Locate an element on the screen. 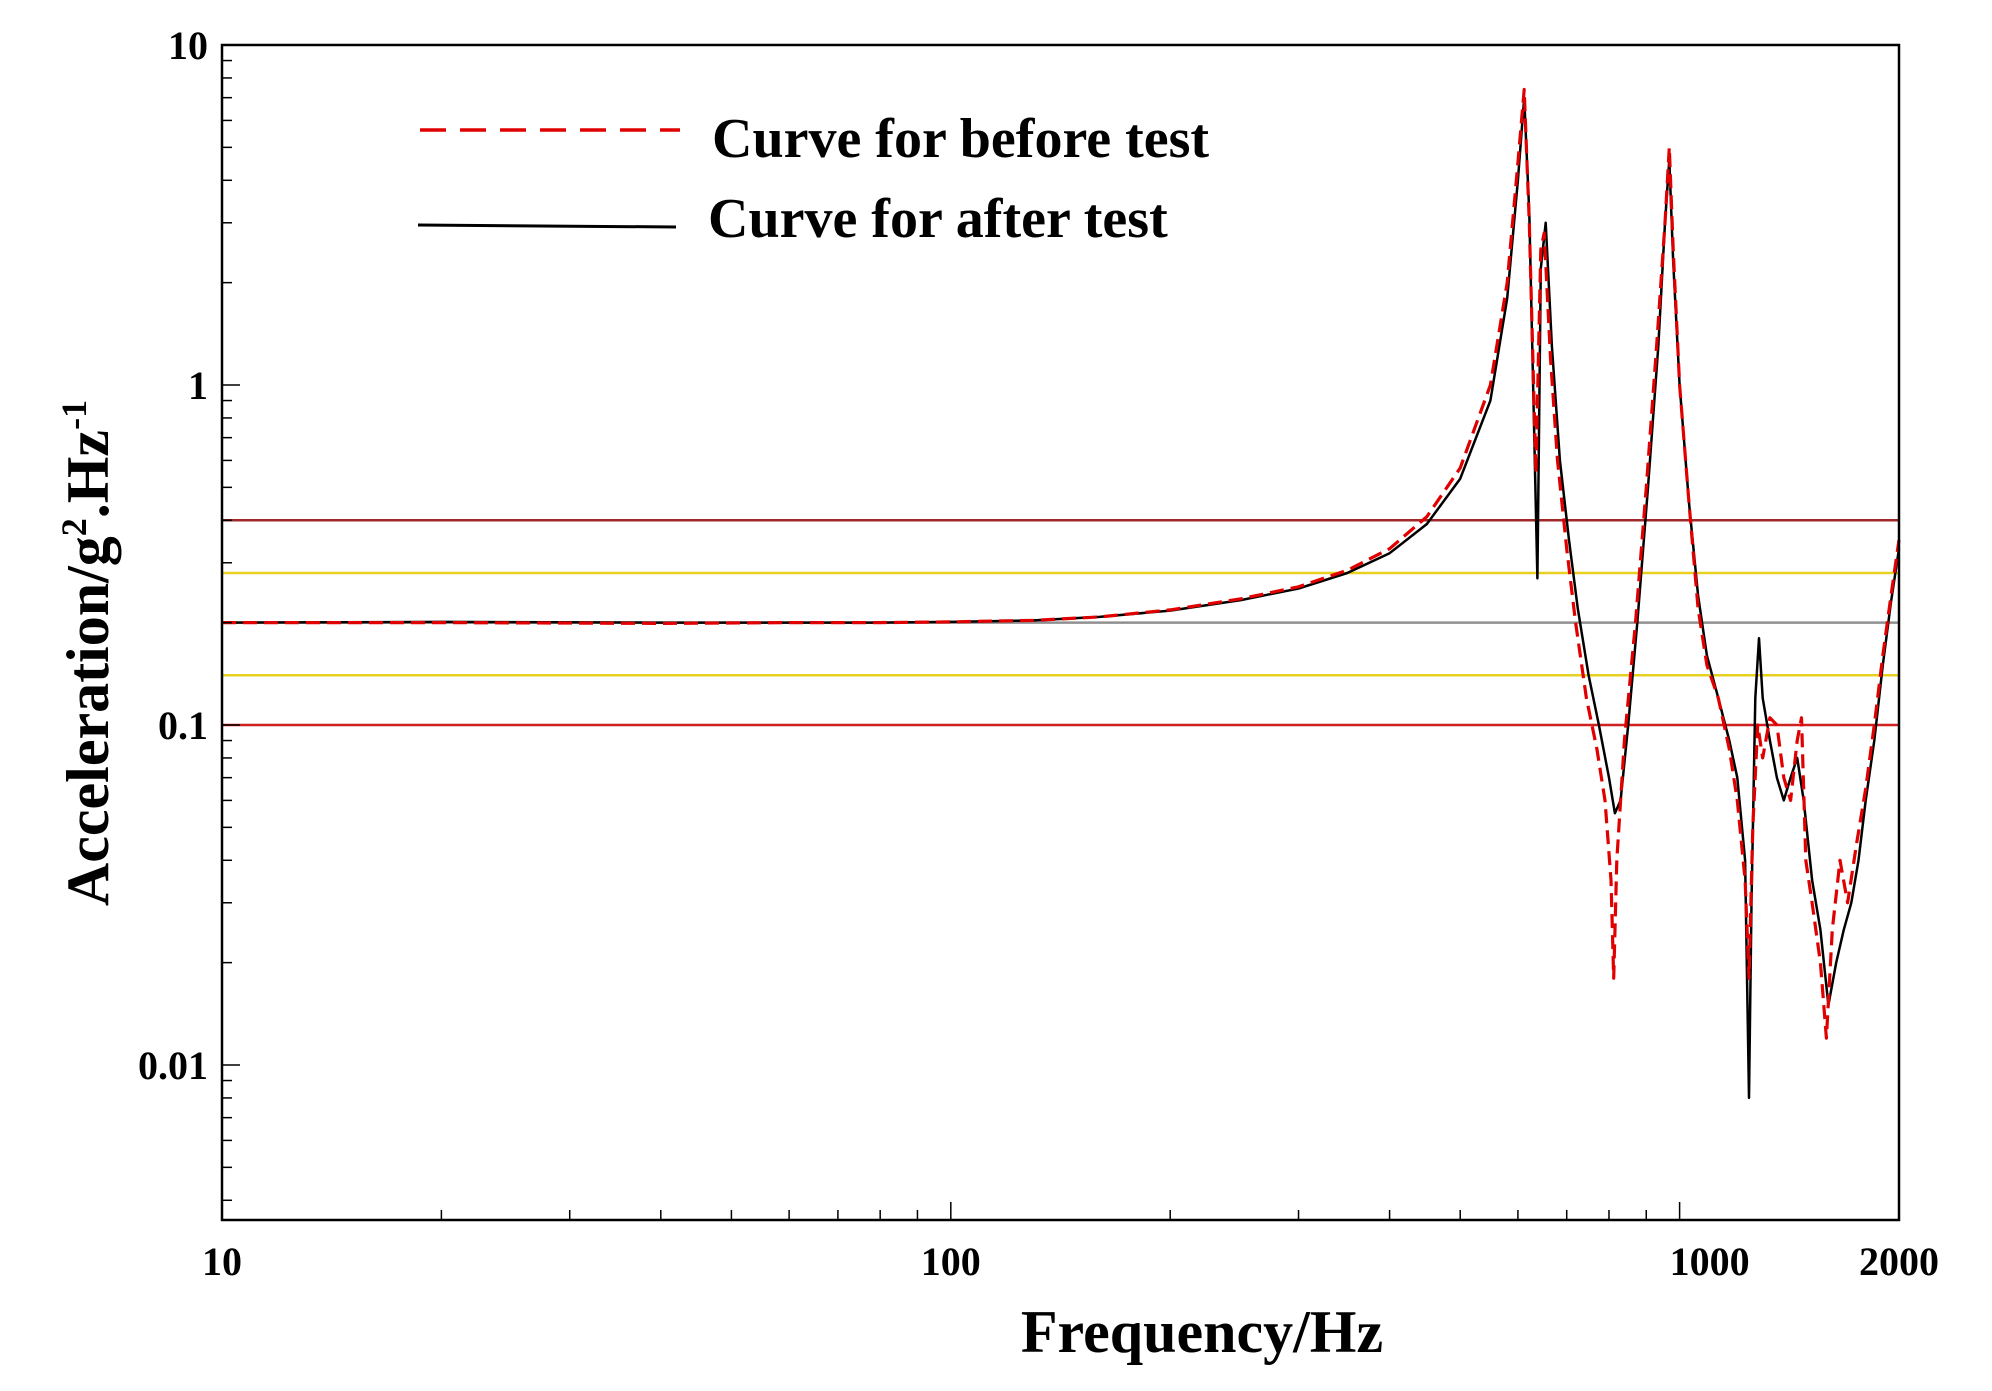  y-tick-label: 0.01 is located at coordinates (173, 1065).